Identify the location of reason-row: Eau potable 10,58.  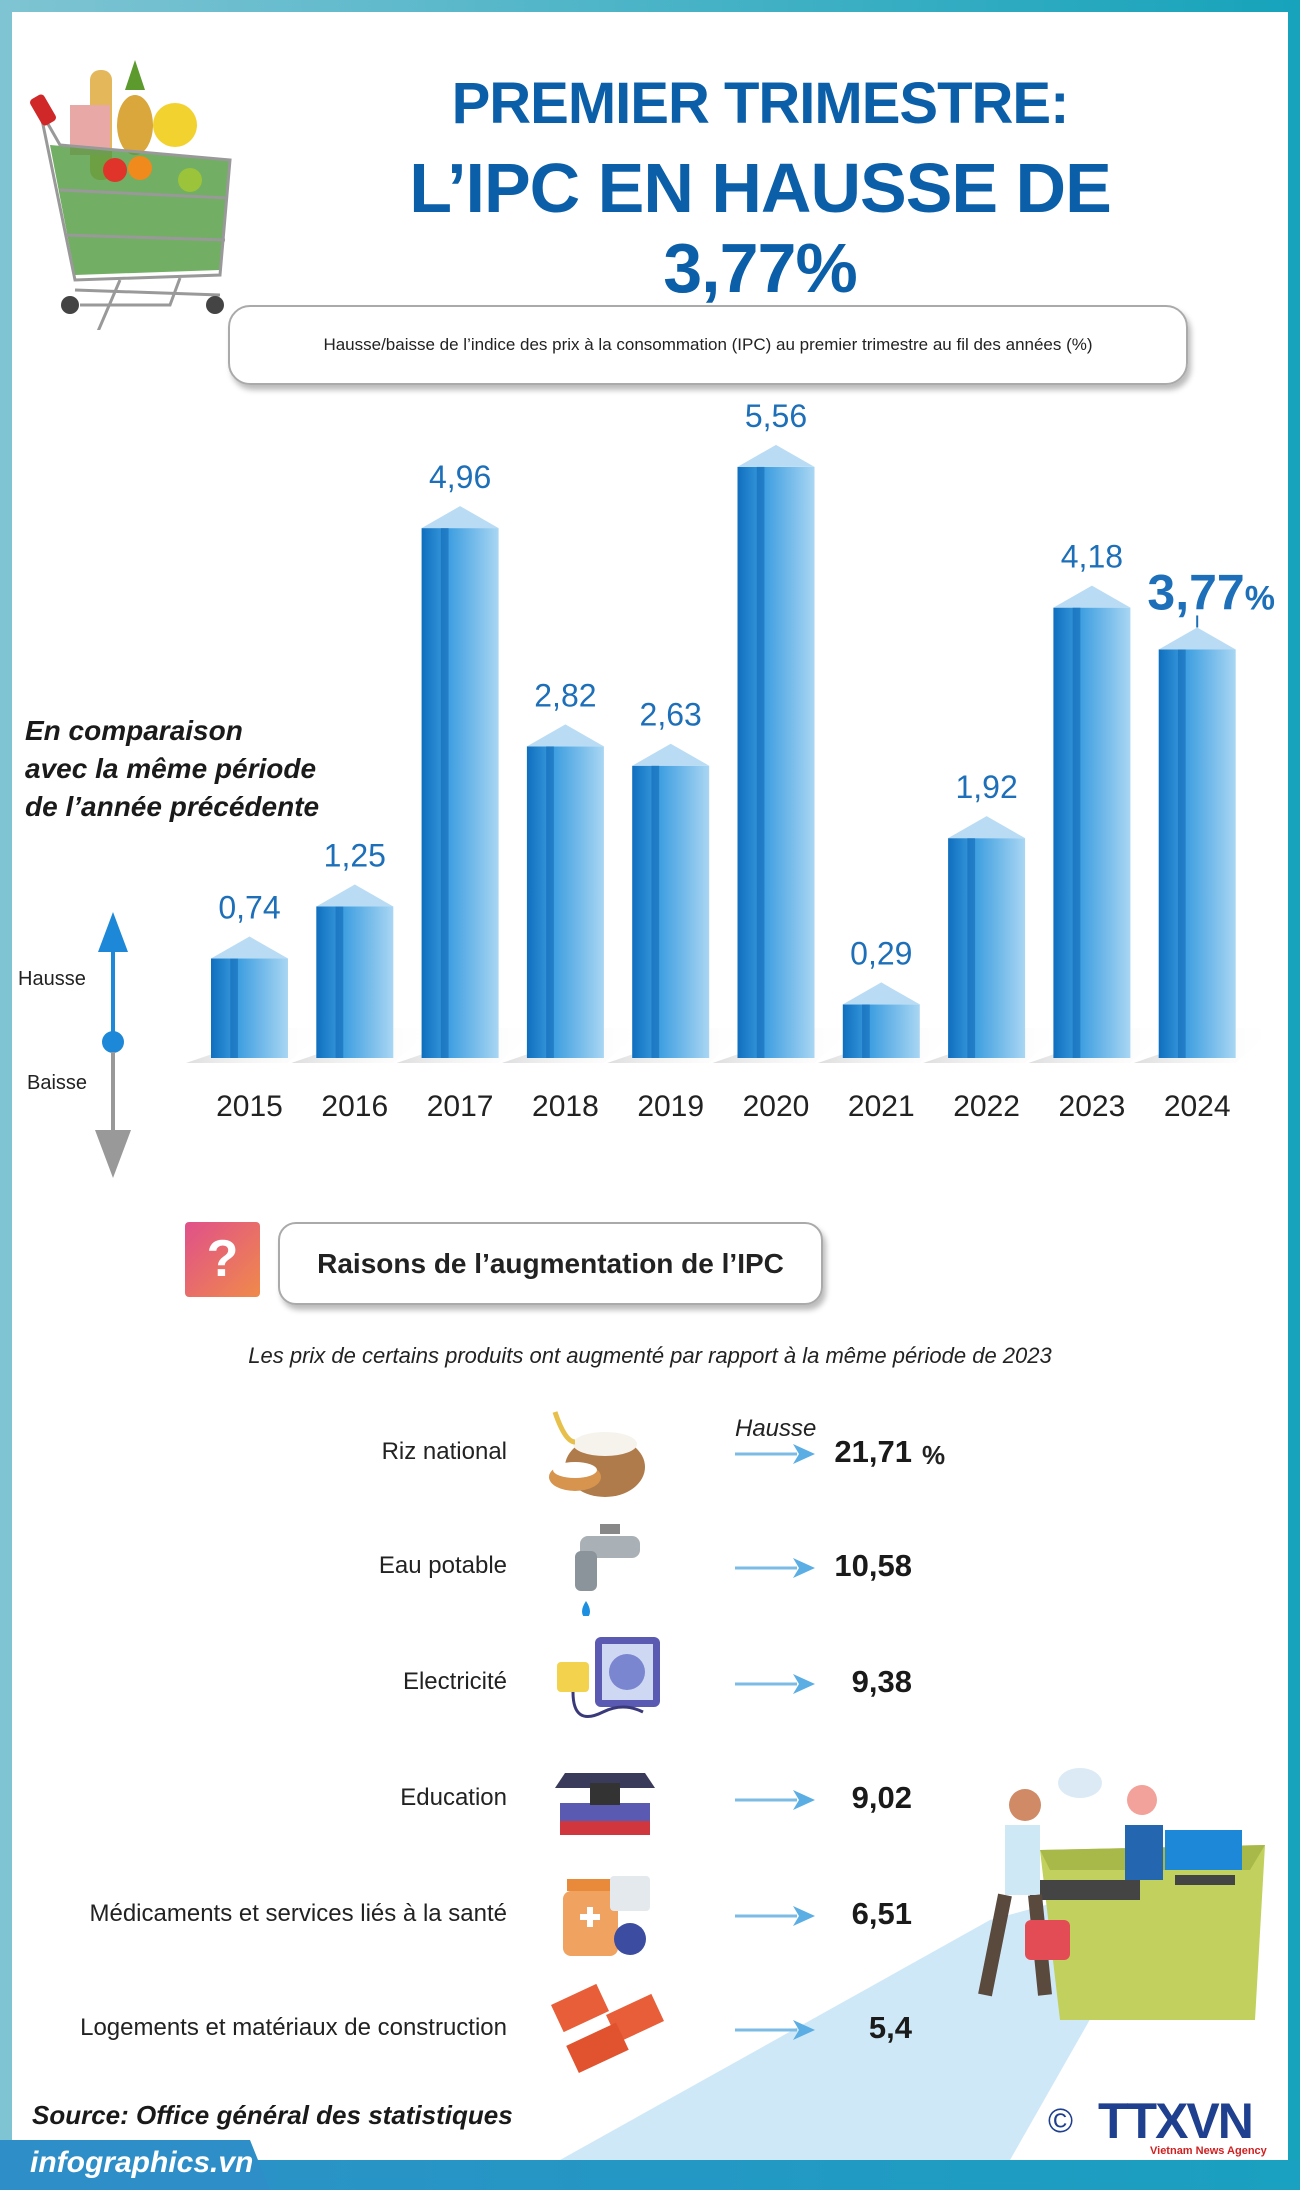
(650, 1566).